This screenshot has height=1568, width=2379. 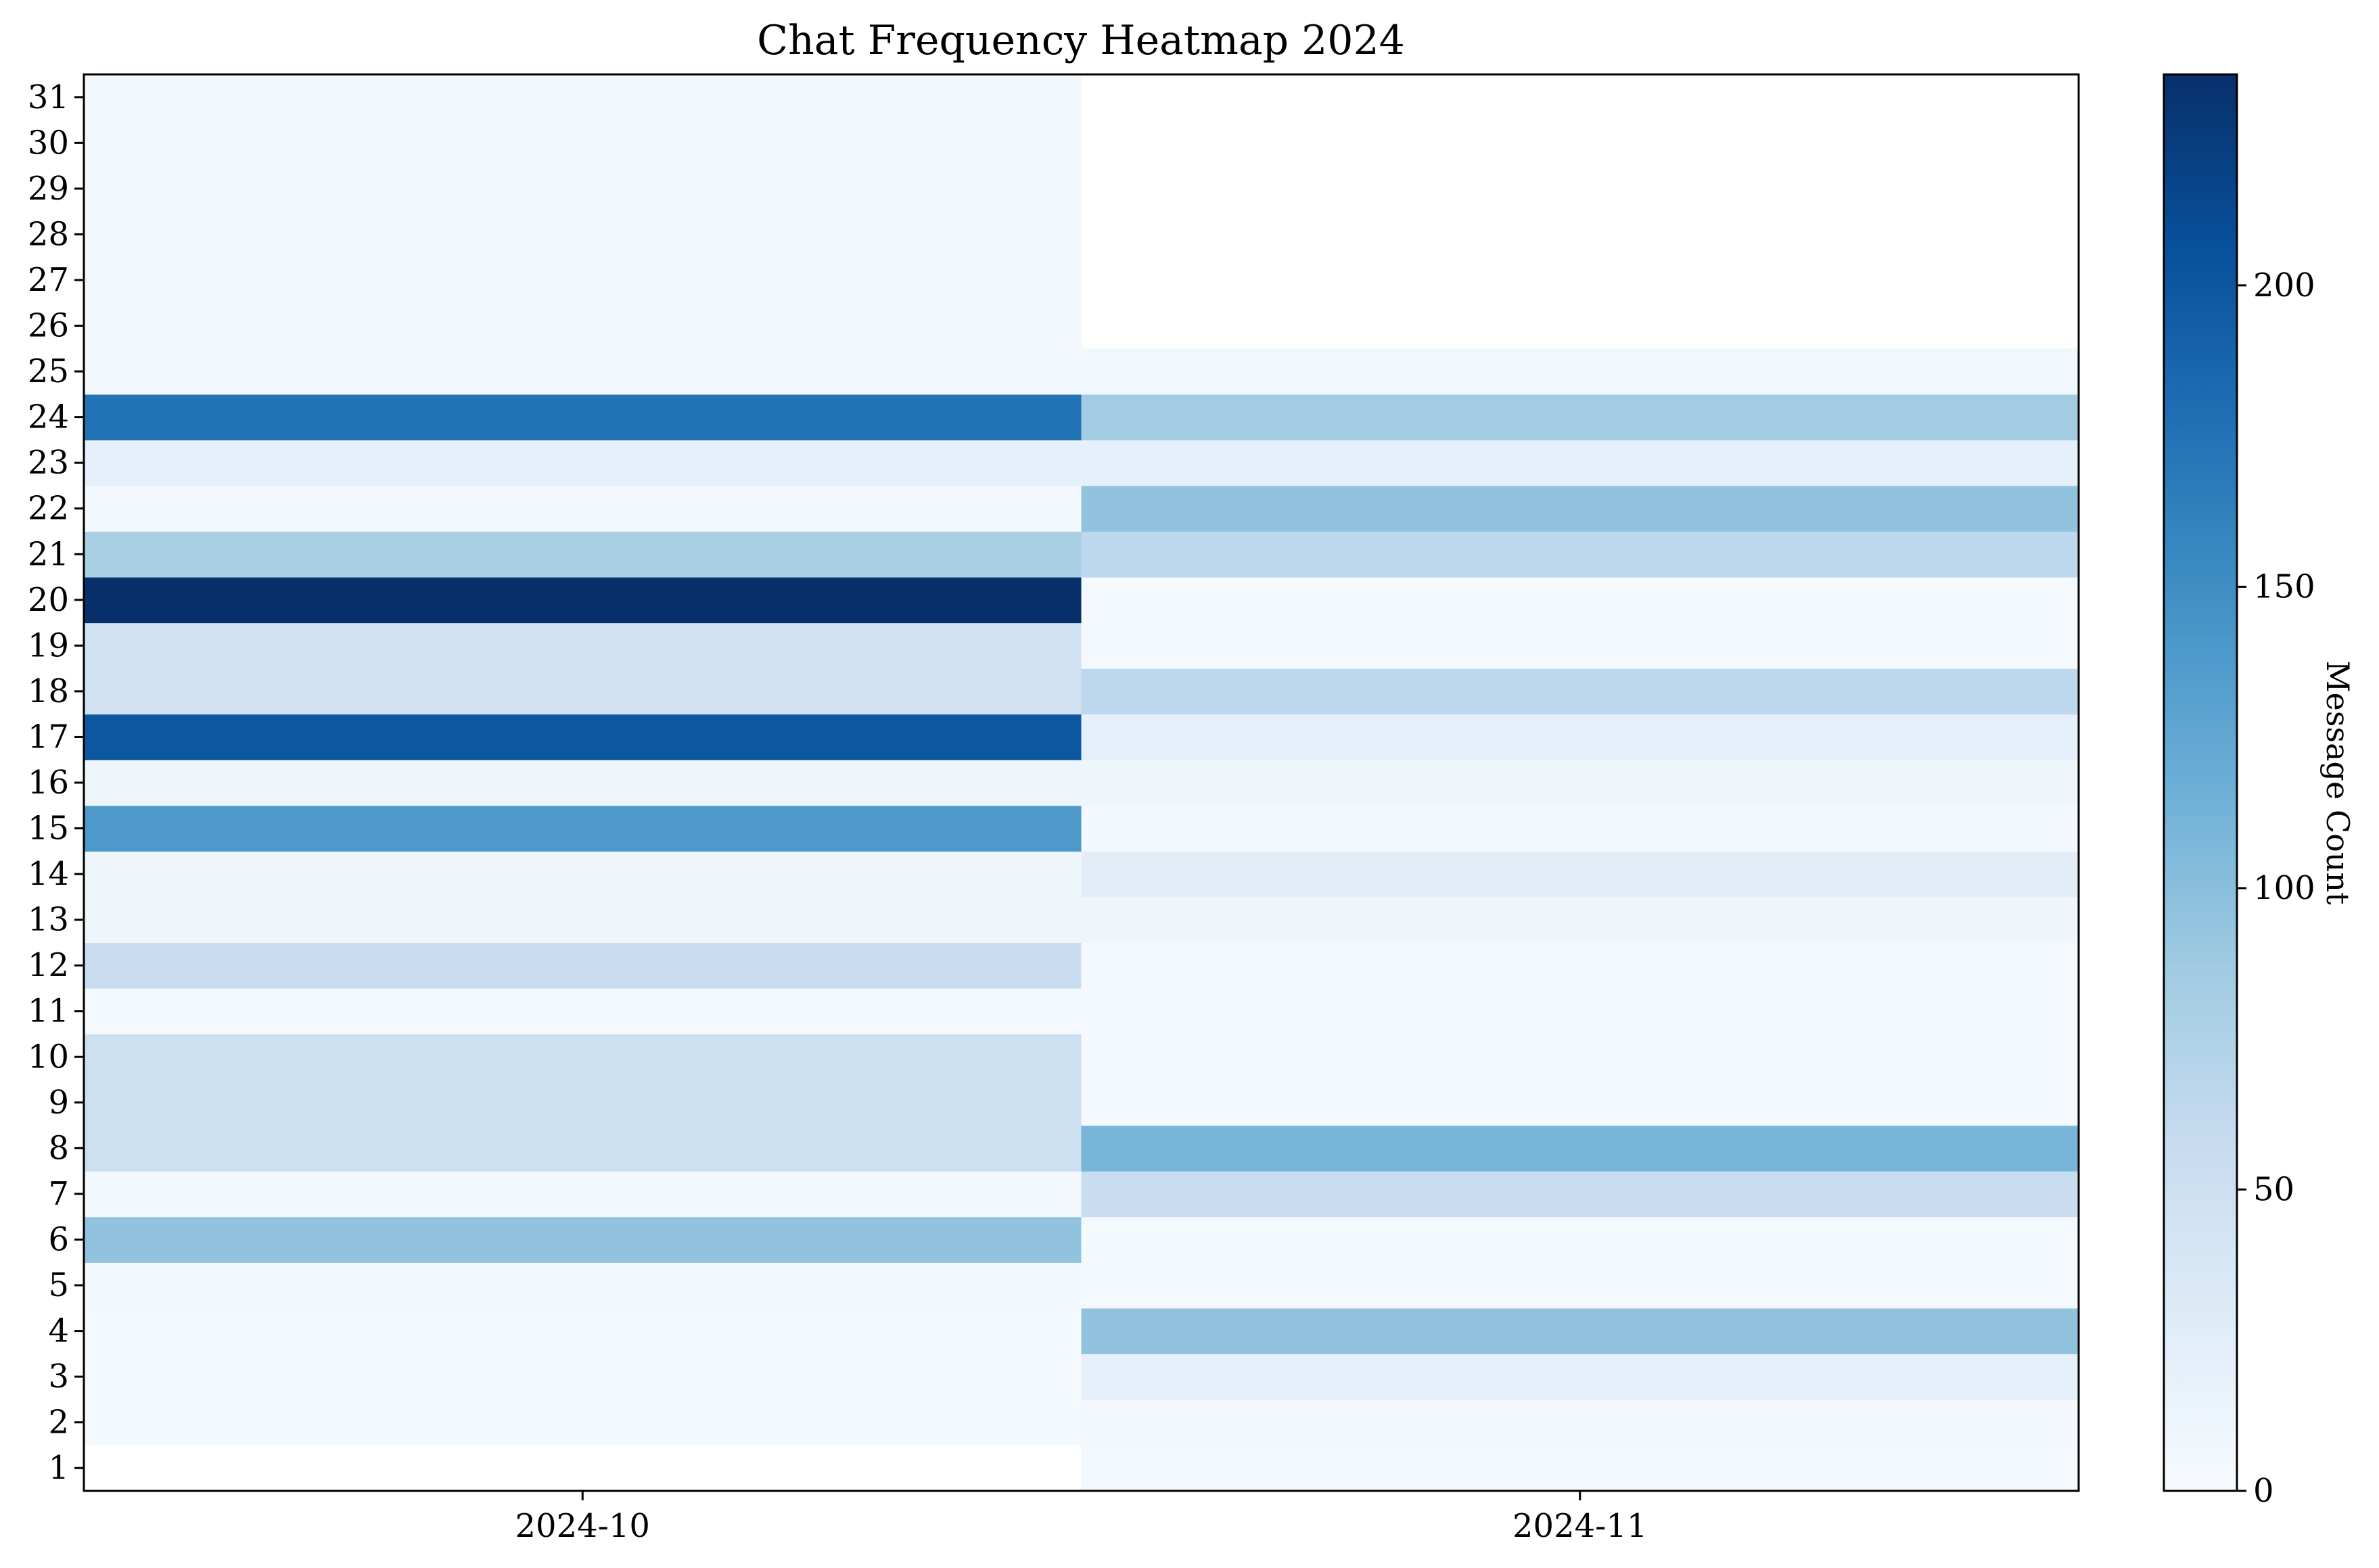 I want to click on colorbar-ticks: 0 50 100 150 200, so click(x=2276, y=888).